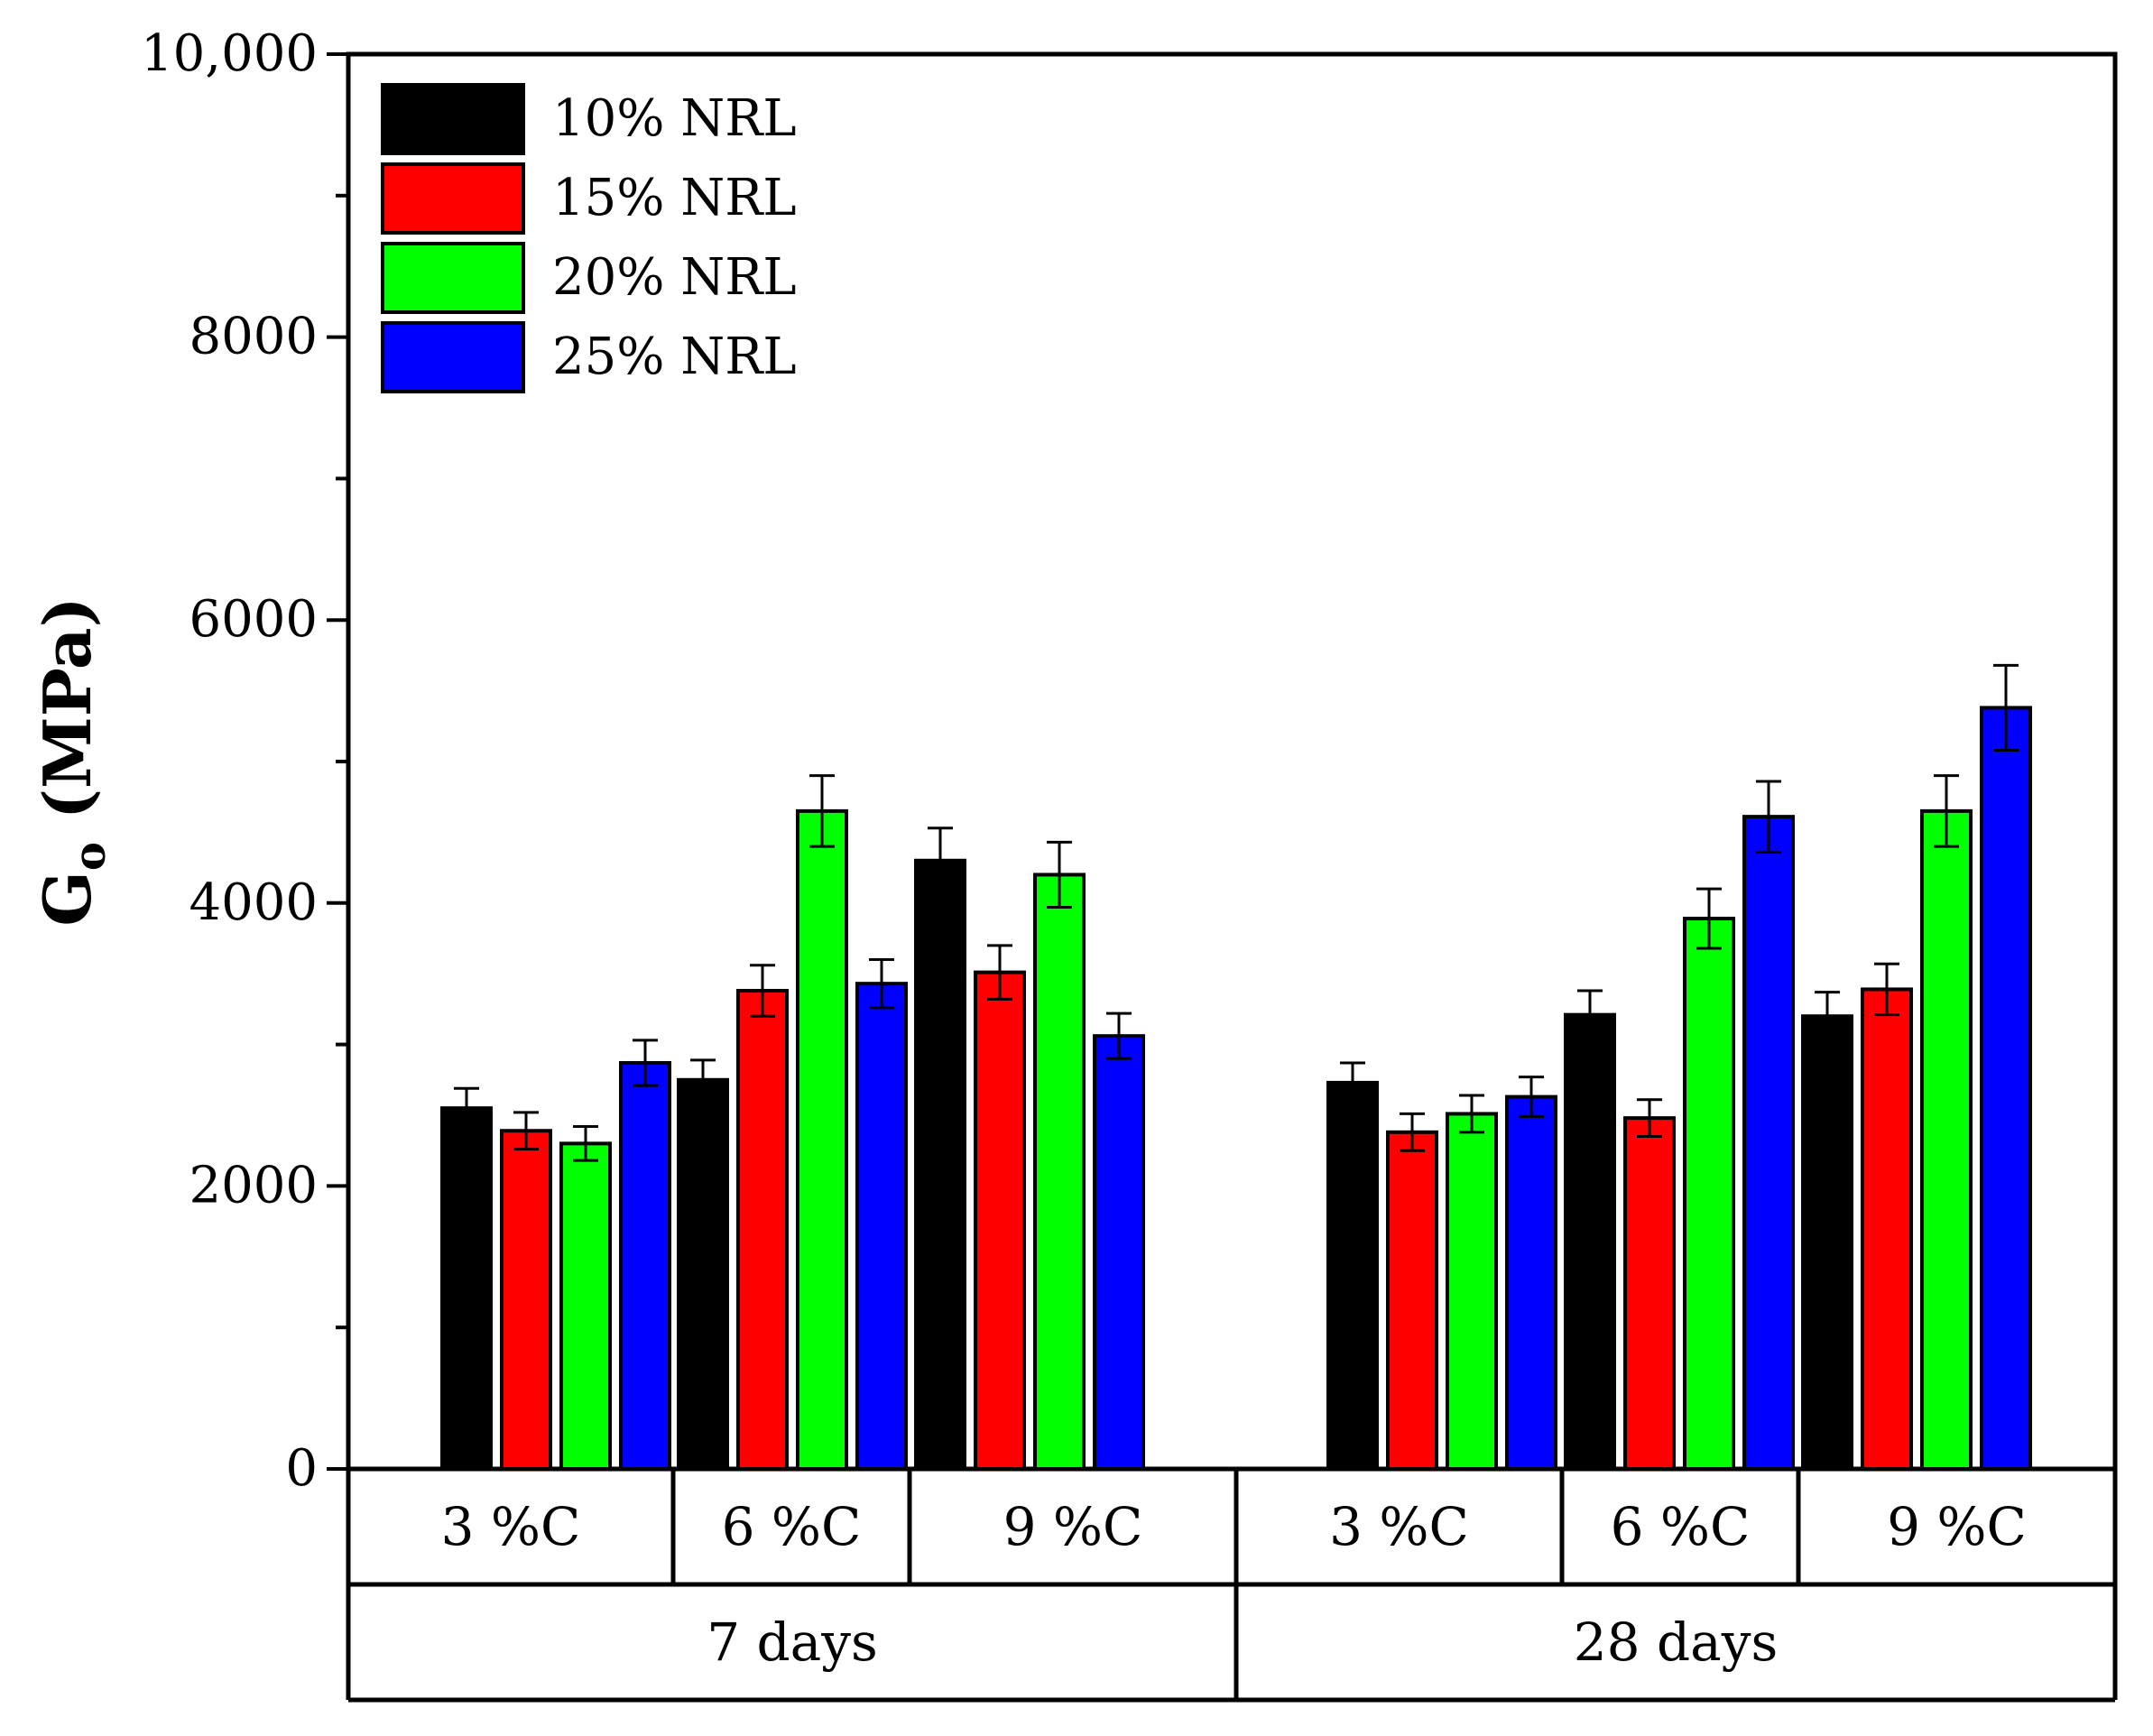 This screenshot has width=2153, height=1736. What do you see at coordinates (674, 198) in the screenshot?
I see `legend-label: 15% NRL` at bounding box center [674, 198].